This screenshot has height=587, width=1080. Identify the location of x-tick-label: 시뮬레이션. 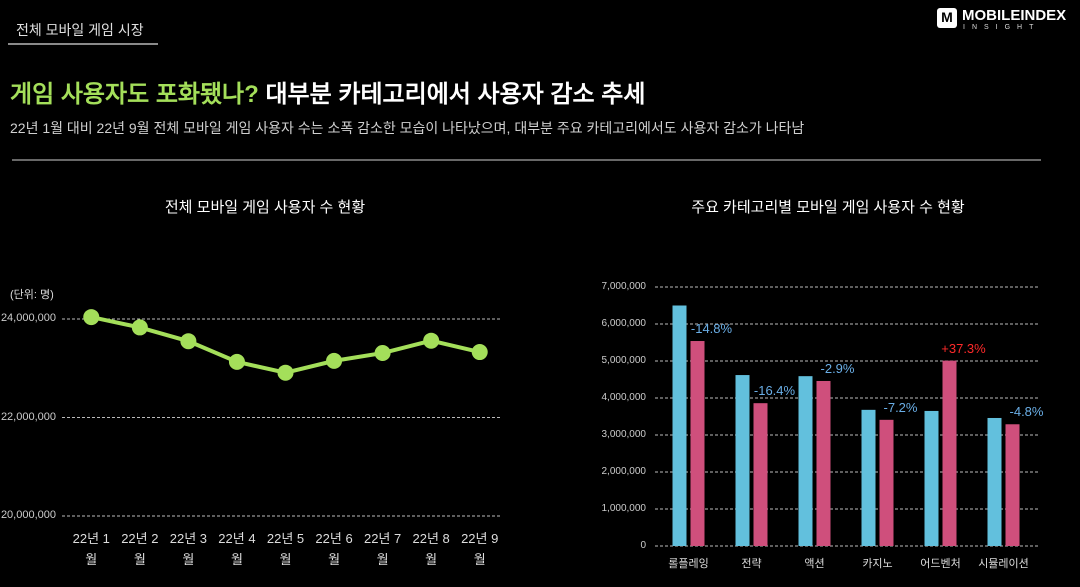
(1003, 564).